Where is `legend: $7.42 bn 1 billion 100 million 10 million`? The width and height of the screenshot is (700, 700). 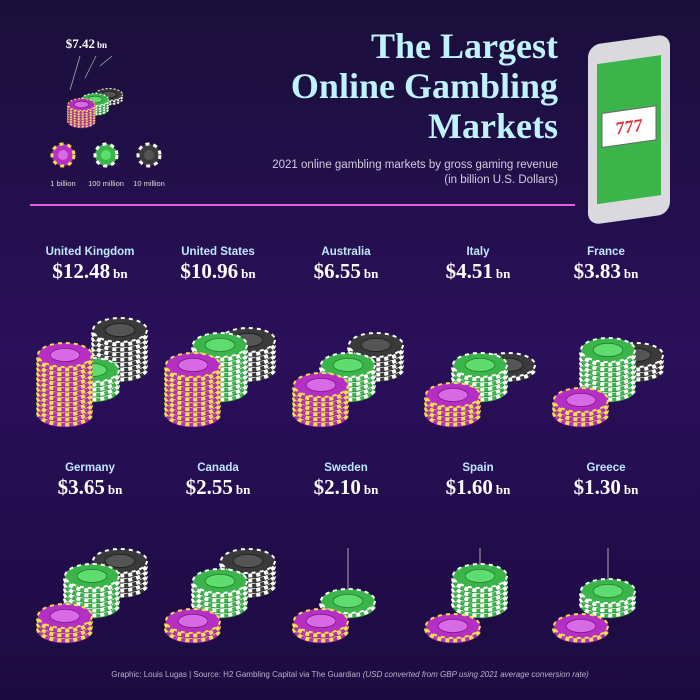
legend: $7.42 bn 1 billion 100 million 10 million is located at coordinates (107, 112).